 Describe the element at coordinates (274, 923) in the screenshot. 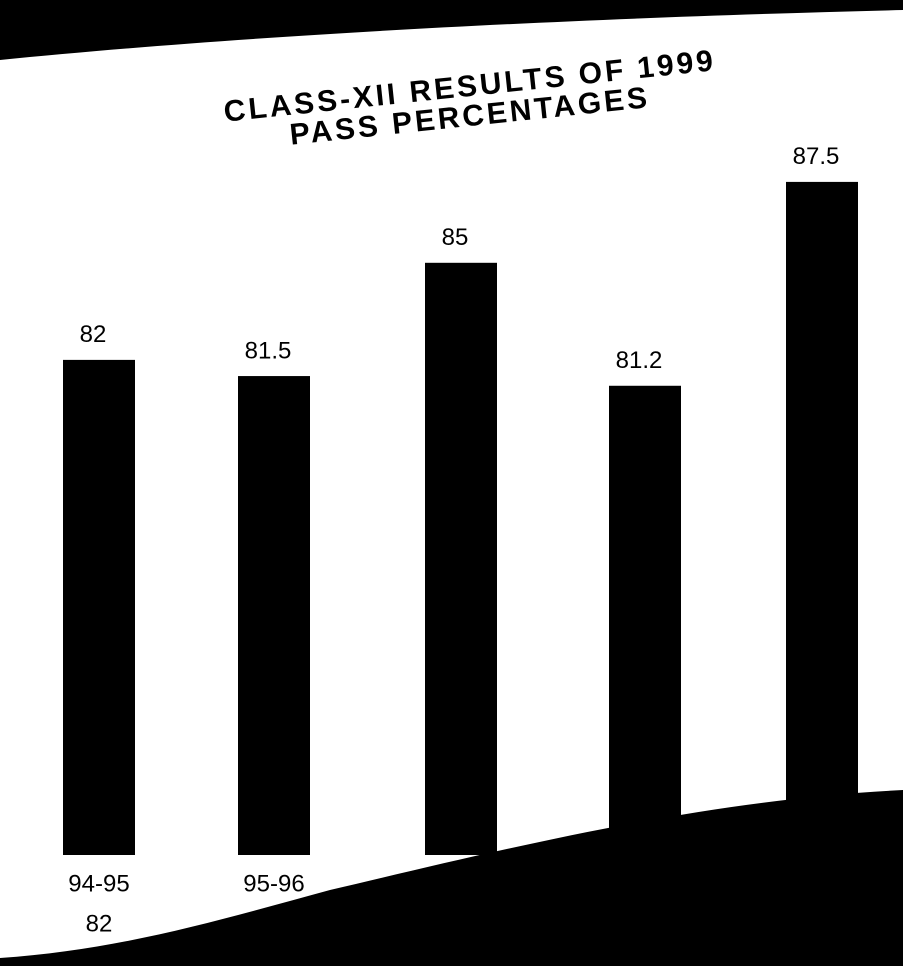

I see `table-value: 81.5` at that location.